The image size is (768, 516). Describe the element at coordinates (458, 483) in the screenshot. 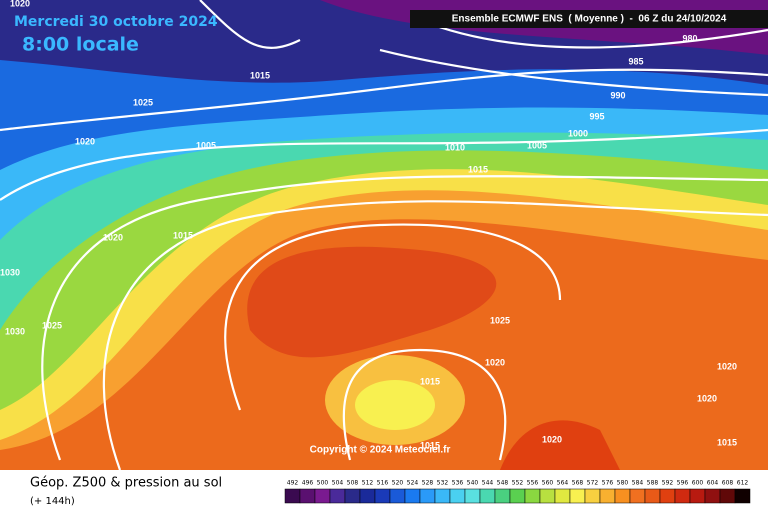

I see `scale-label: 536` at that location.